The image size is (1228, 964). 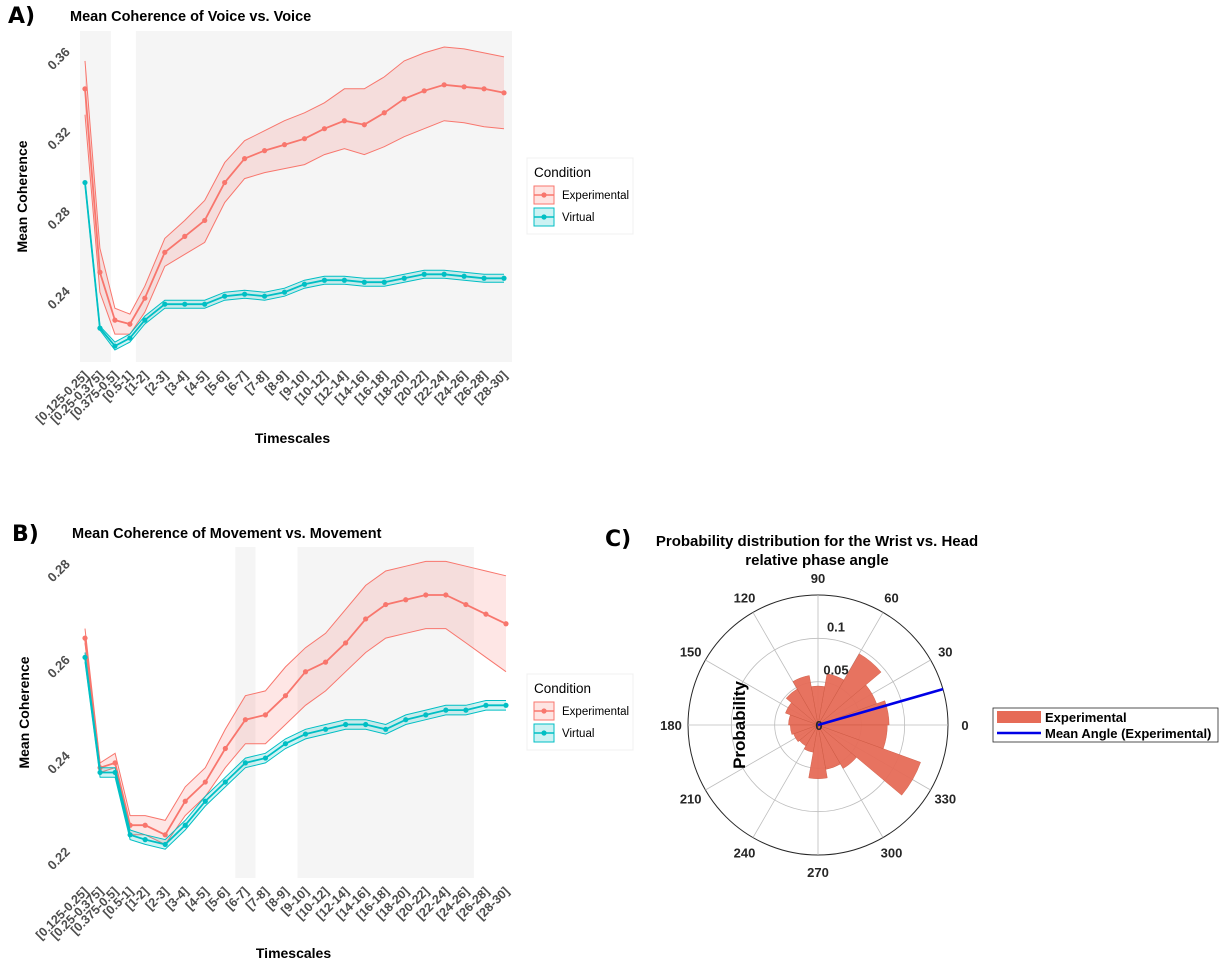 I want to click on polar-angle-label: 330, so click(x=945, y=799).